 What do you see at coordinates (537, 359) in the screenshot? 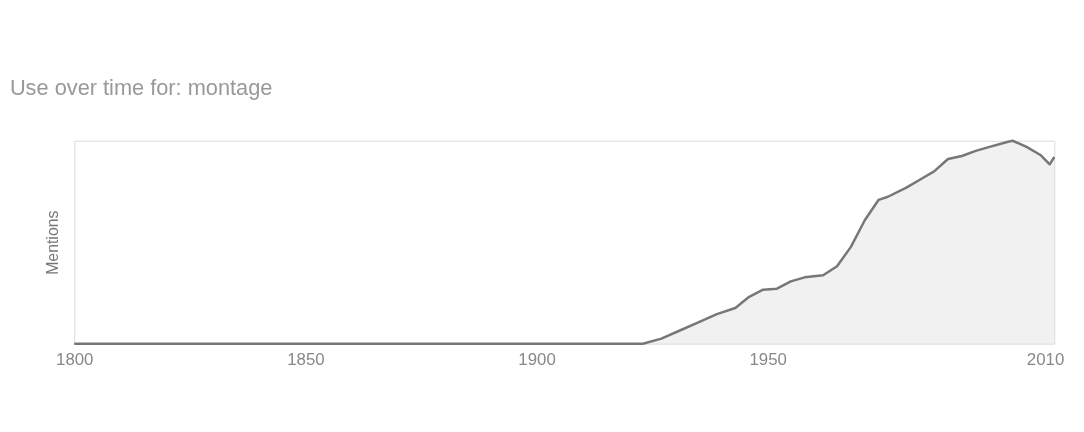
I see `x-tick-label: 1900` at bounding box center [537, 359].